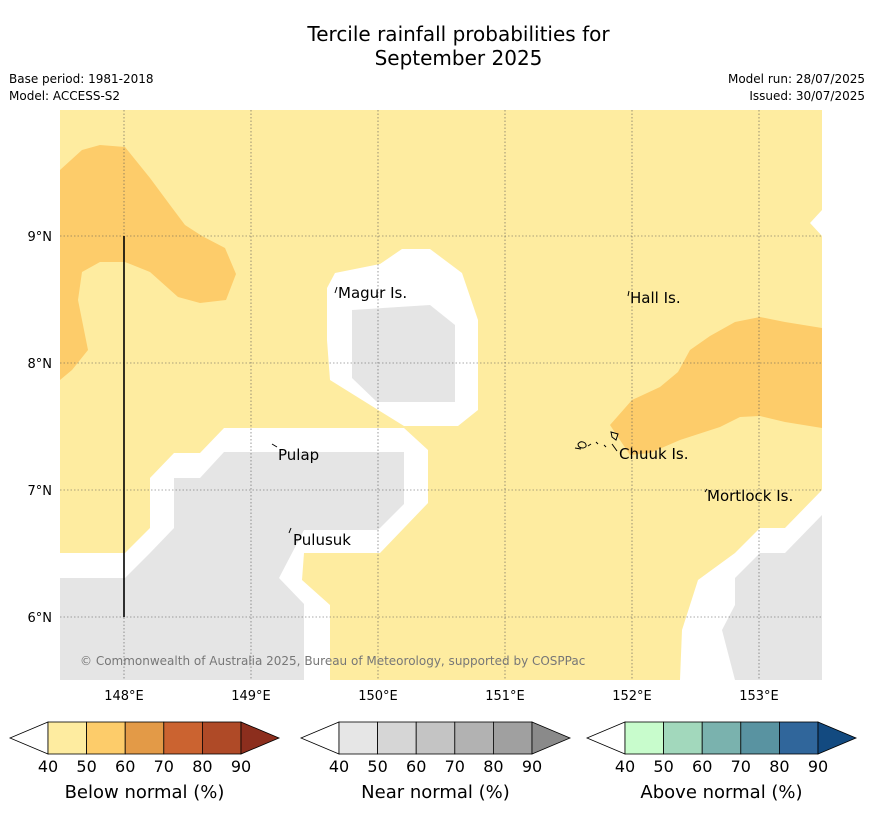 The height and width of the screenshot is (816, 873). I want to click on lat-label-6n: 6°N, so click(40, 618).